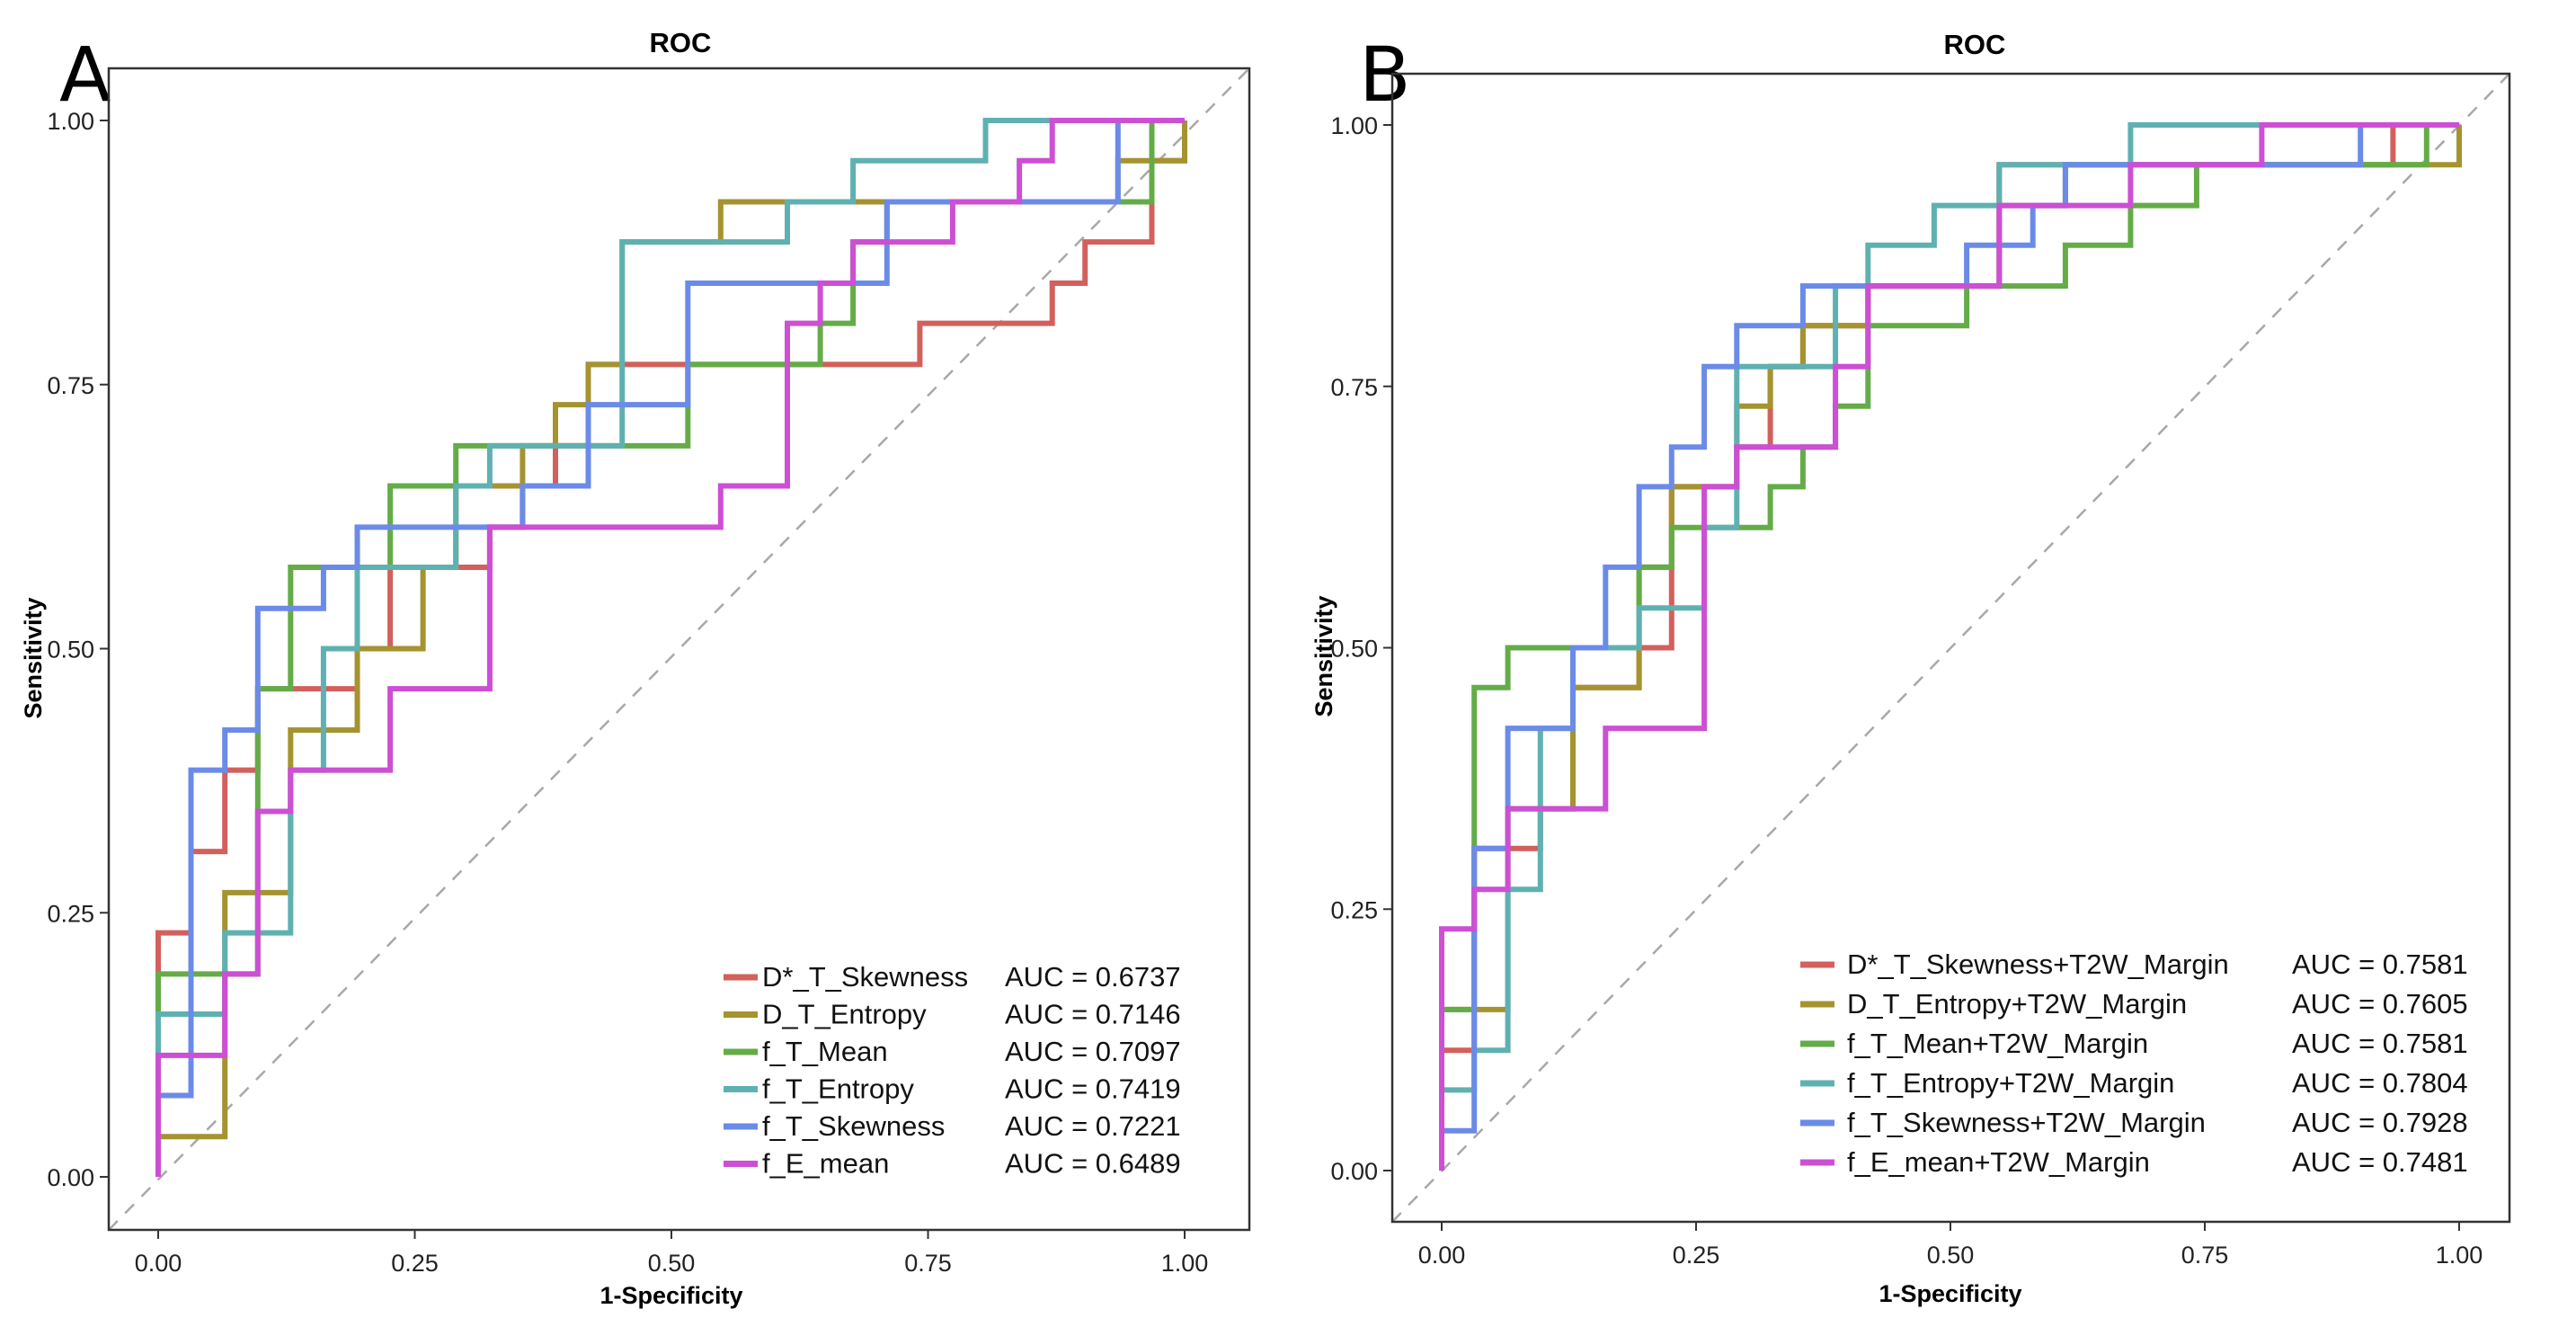 This screenshot has height=1318, width=2576. I want to click on legend-label: f_E_mean+T2W_Margin, so click(1998, 1162).